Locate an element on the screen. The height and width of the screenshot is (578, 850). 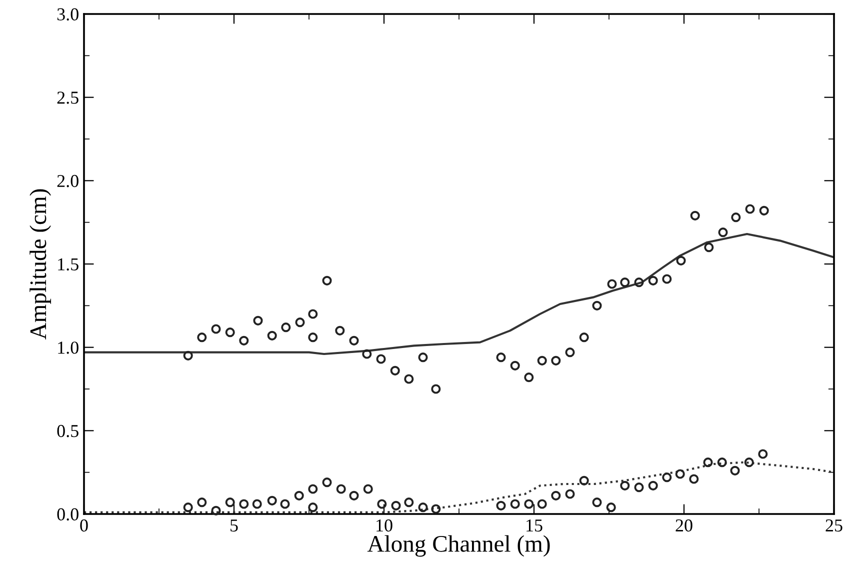
y-axis-title: Amplitude (cm) is located at coordinates (41, 264).